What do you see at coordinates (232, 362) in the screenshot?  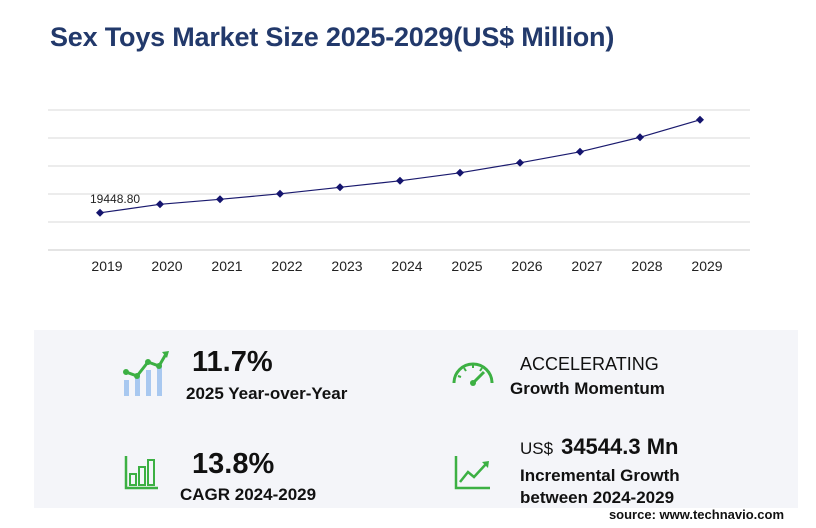 I see `yoy-value: 11.7%` at bounding box center [232, 362].